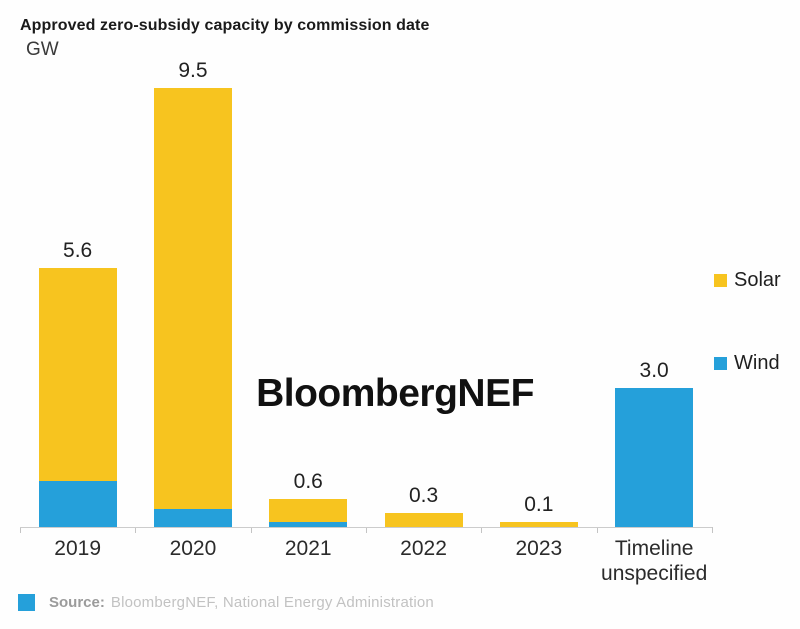  I want to click on category-label-2021: 2021, so click(308, 548).